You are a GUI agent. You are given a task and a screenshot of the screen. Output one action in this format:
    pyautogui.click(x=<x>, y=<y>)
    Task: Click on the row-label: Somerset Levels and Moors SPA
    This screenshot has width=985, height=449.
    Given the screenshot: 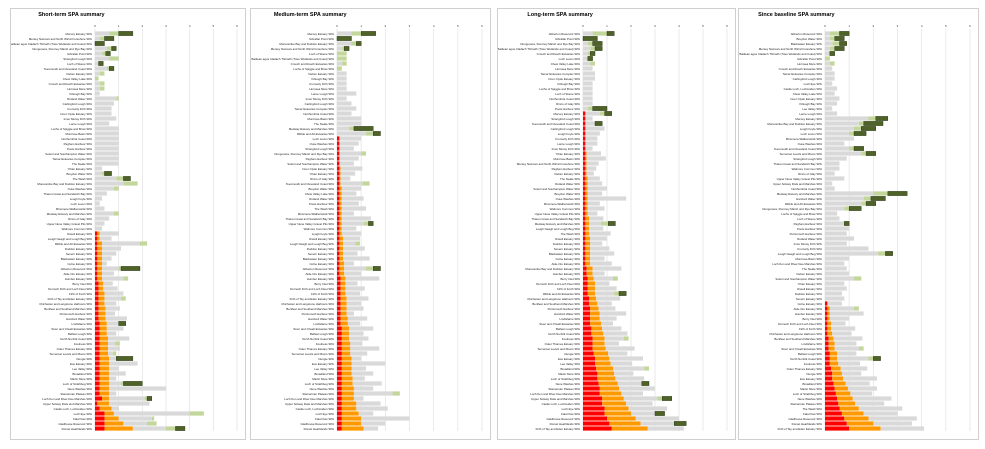 What is the action you would take?
    pyautogui.click(x=71, y=354)
    